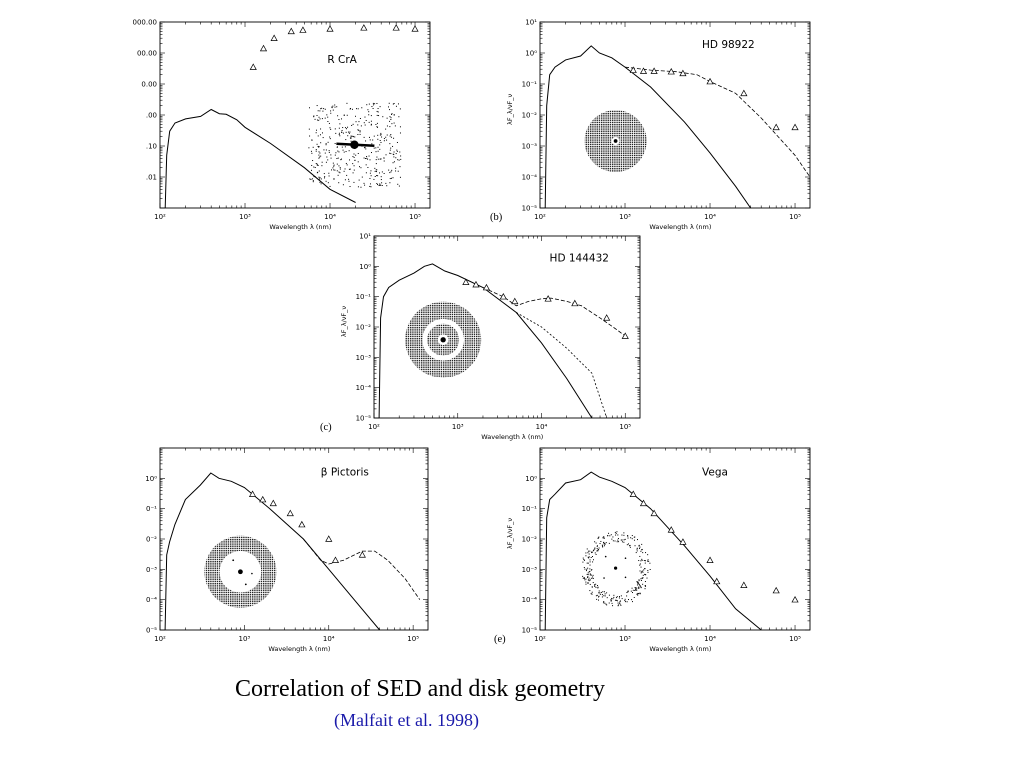 Image resolution: width=1024 pixels, height=768 pixels. Describe the element at coordinates (579, 258) in the screenshot. I see `star-name: HD 144432` at that location.